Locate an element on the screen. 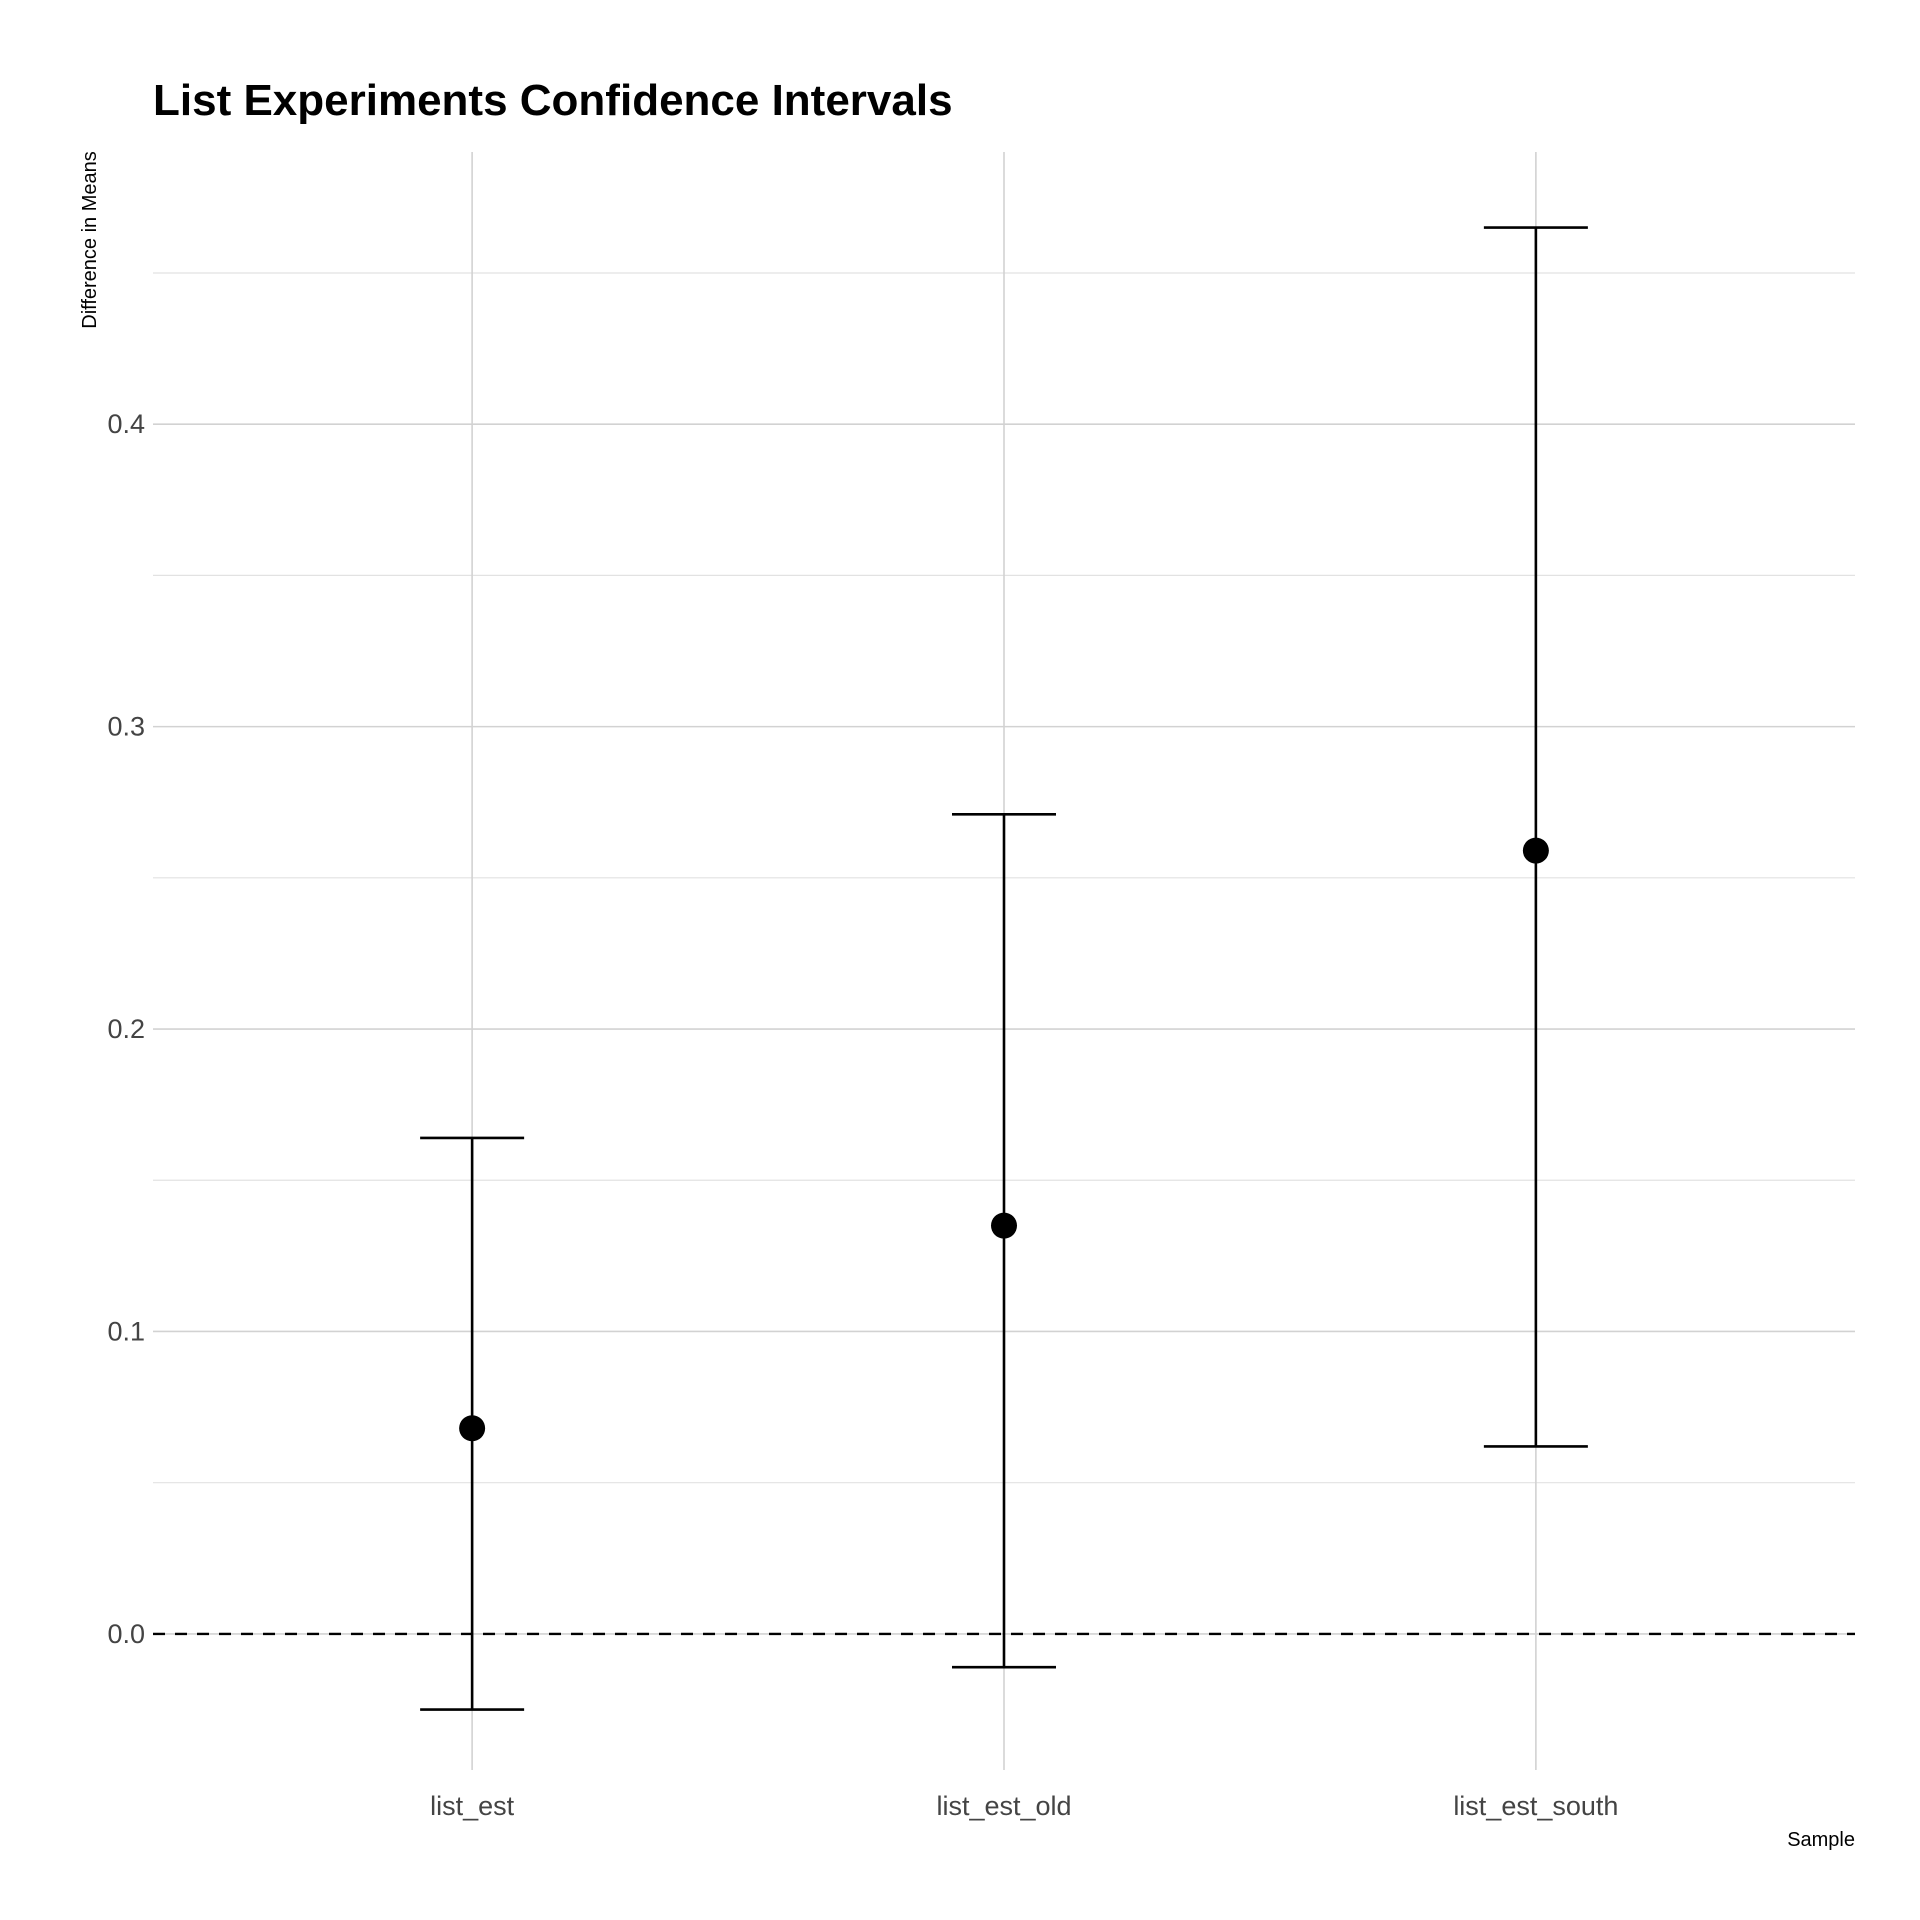  y-tick-label: 0.1 is located at coordinates (126, 1331).